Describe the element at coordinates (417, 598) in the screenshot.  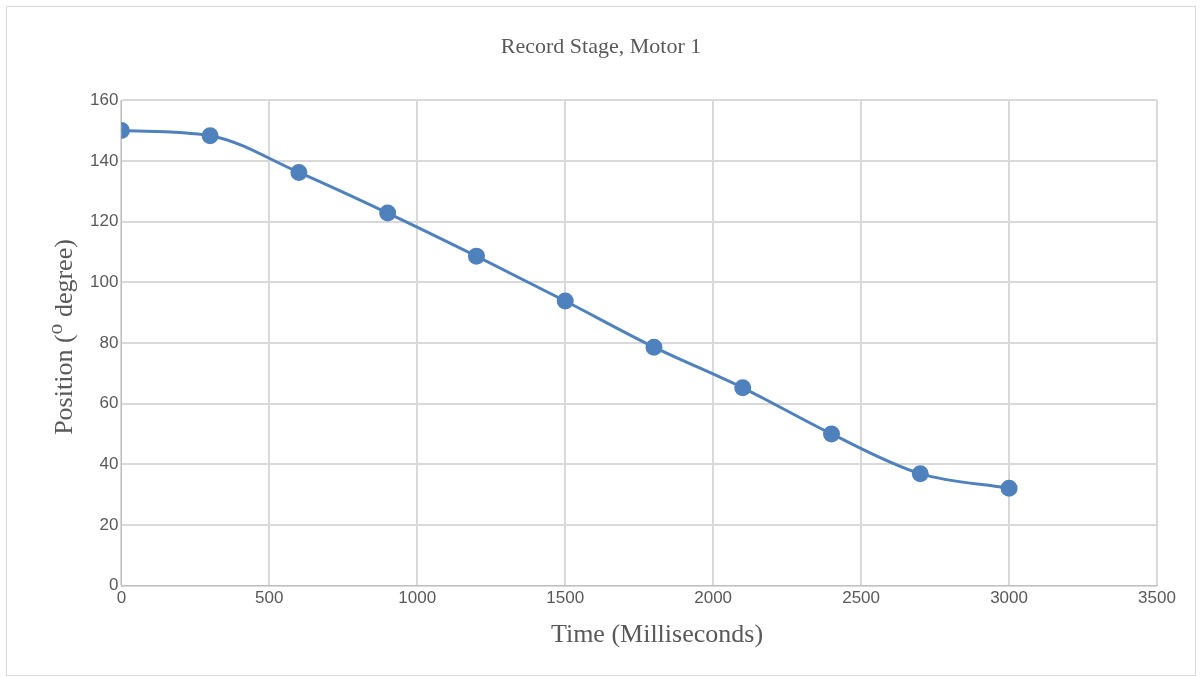
I see `x-tick-label: 1000` at that location.